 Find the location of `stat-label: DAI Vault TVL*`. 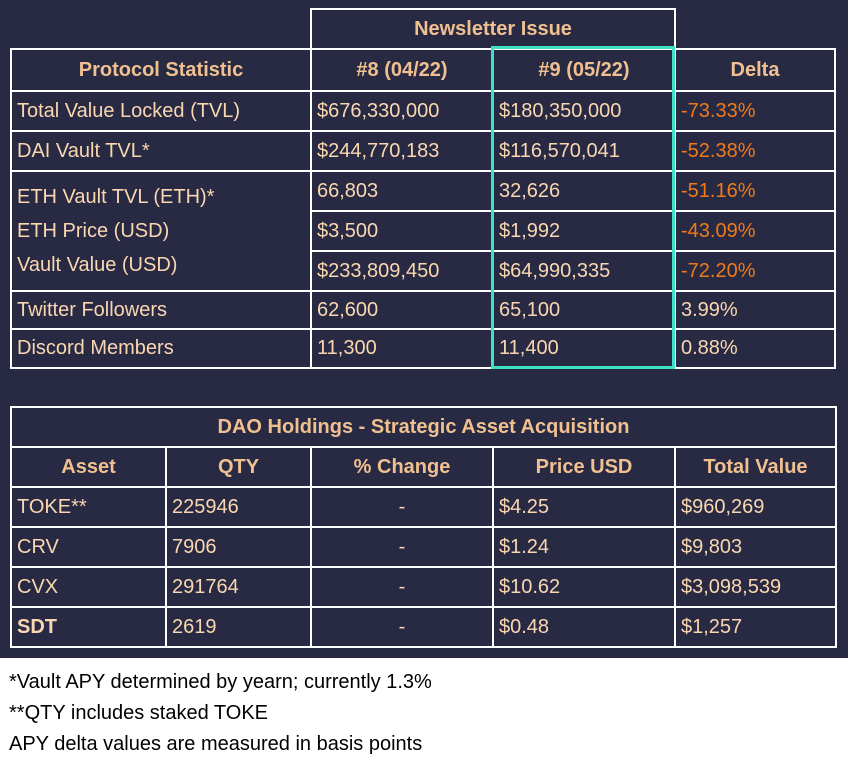

stat-label: DAI Vault TVL* is located at coordinates (161, 151).